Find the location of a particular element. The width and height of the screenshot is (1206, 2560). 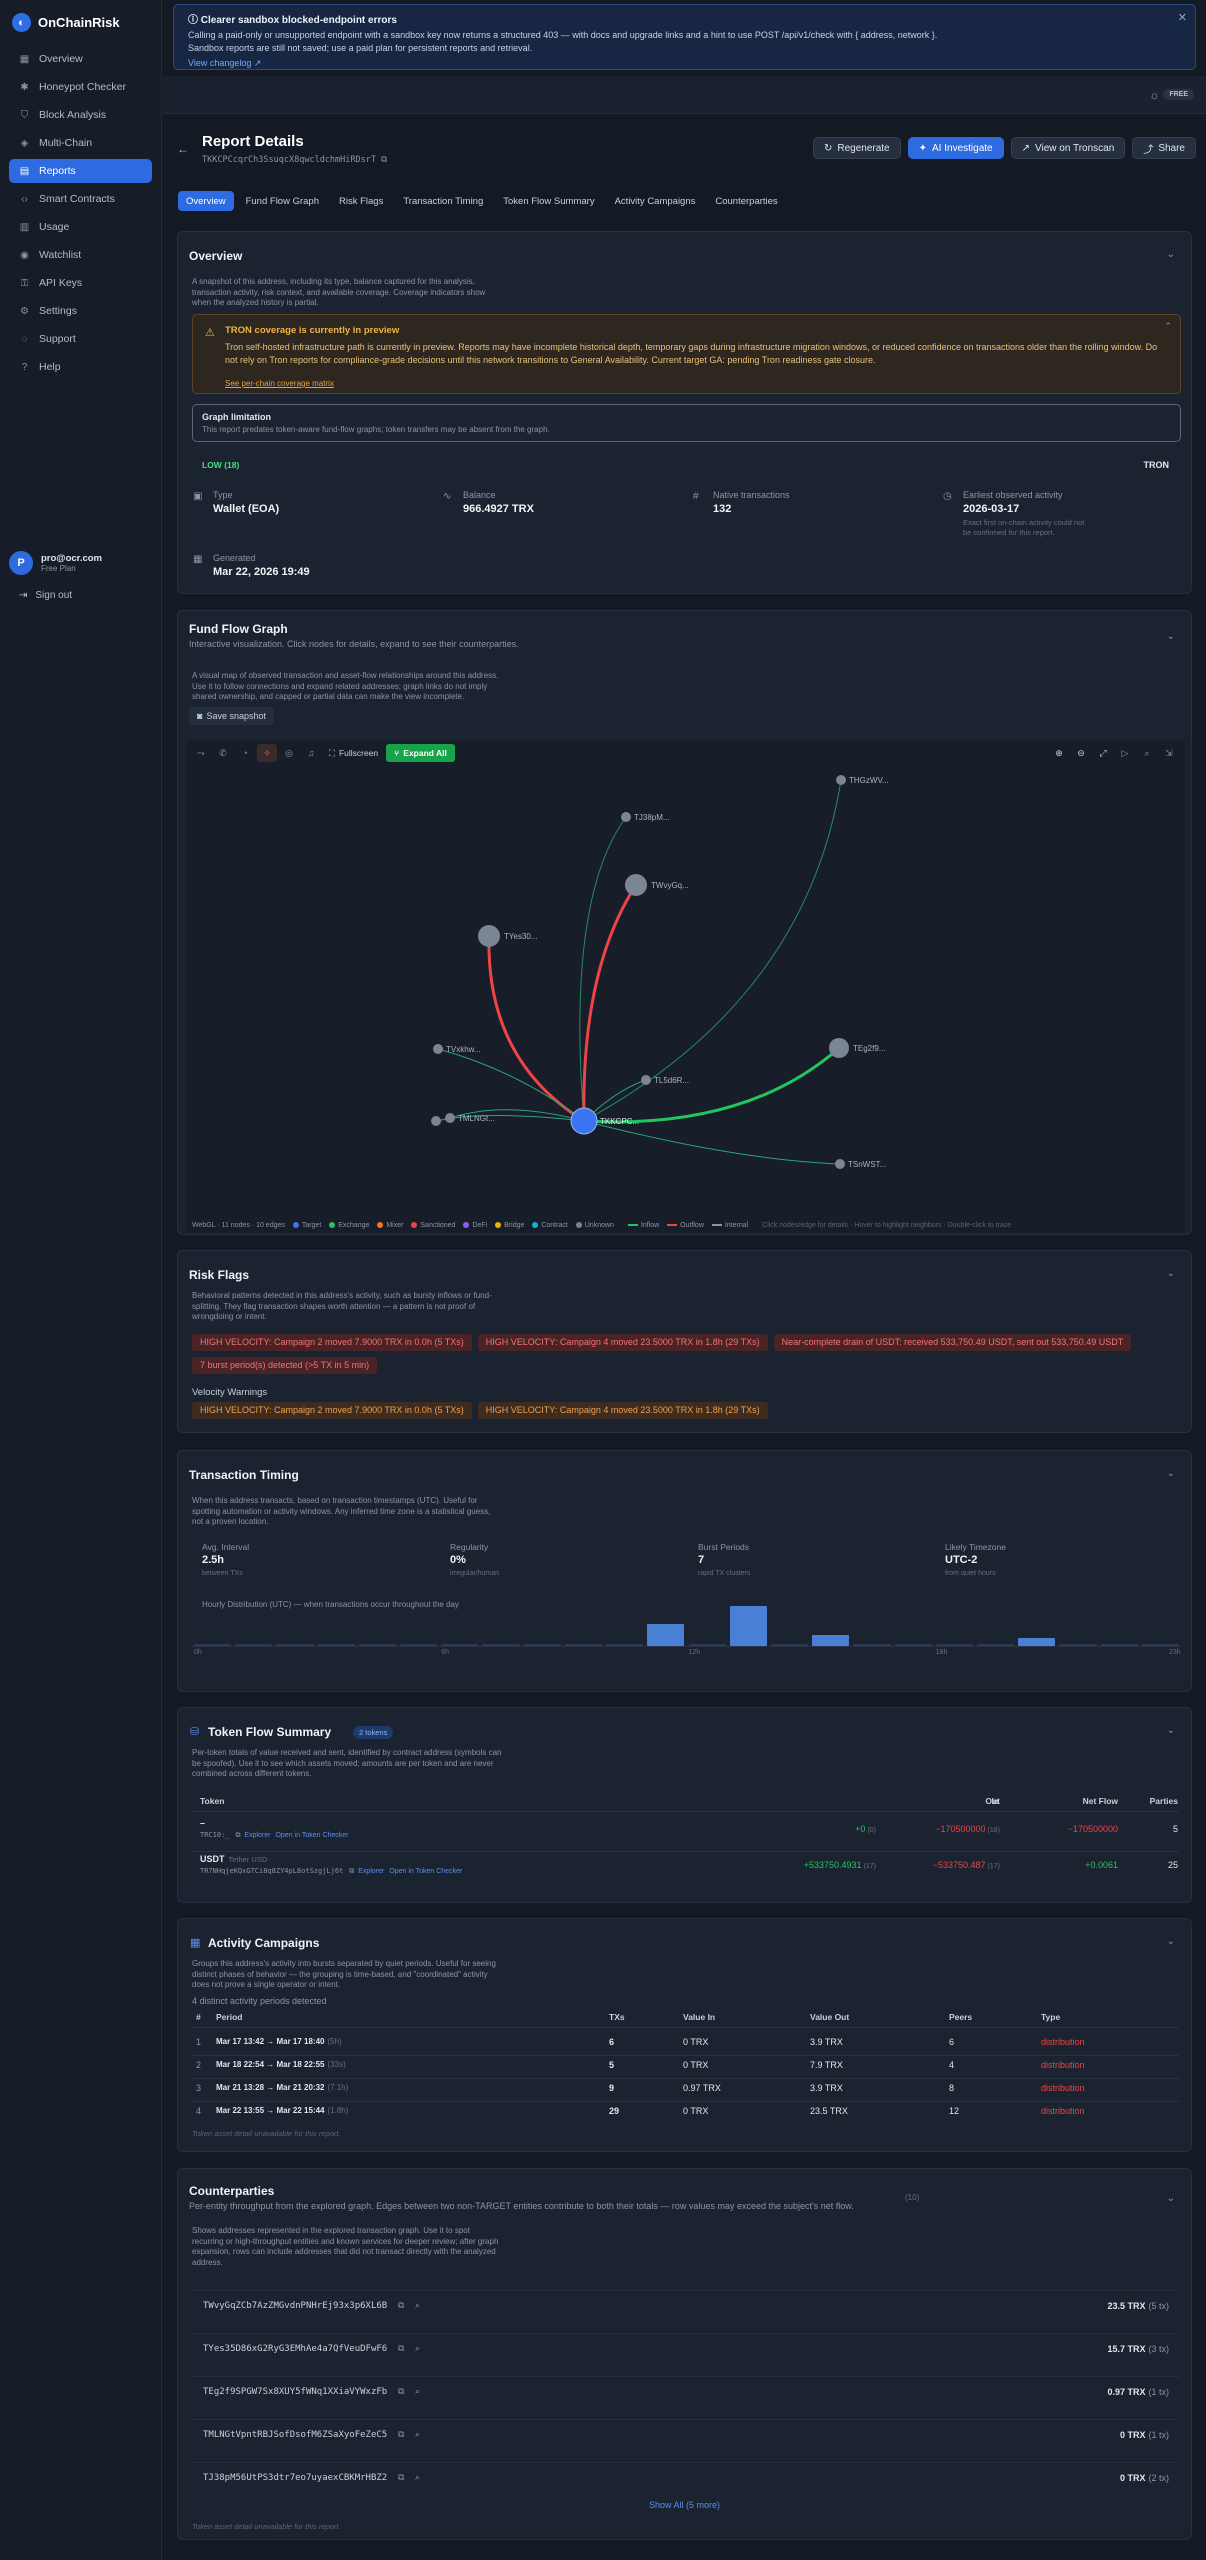

phone-icon: ✆ is located at coordinates (223, 752).